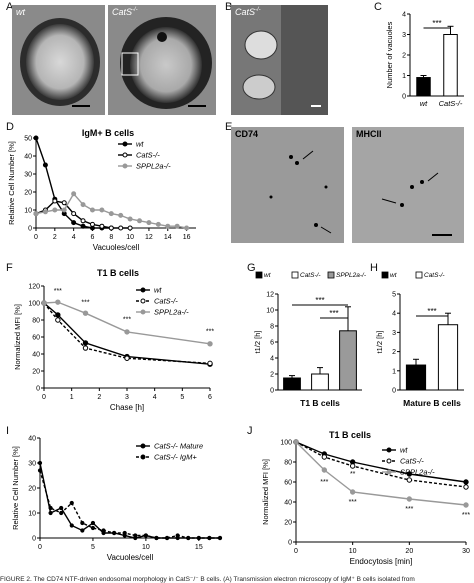 This screenshot has height=583, width=474. What do you see at coordinates (381, 561) in the screenshot?
I see `x-axis-label: Endocytosis [min]` at bounding box center [381, 561].